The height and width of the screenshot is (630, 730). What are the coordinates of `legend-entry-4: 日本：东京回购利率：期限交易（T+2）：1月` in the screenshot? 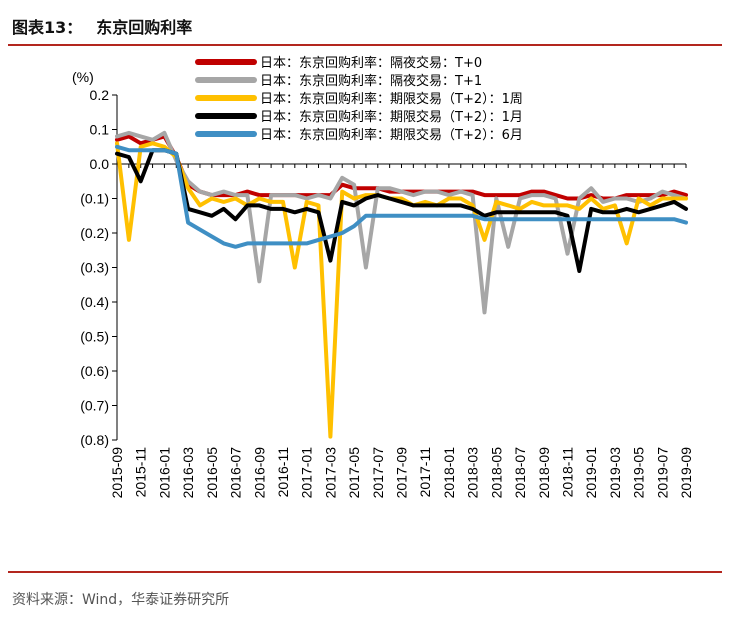 It's located at (391, 117).